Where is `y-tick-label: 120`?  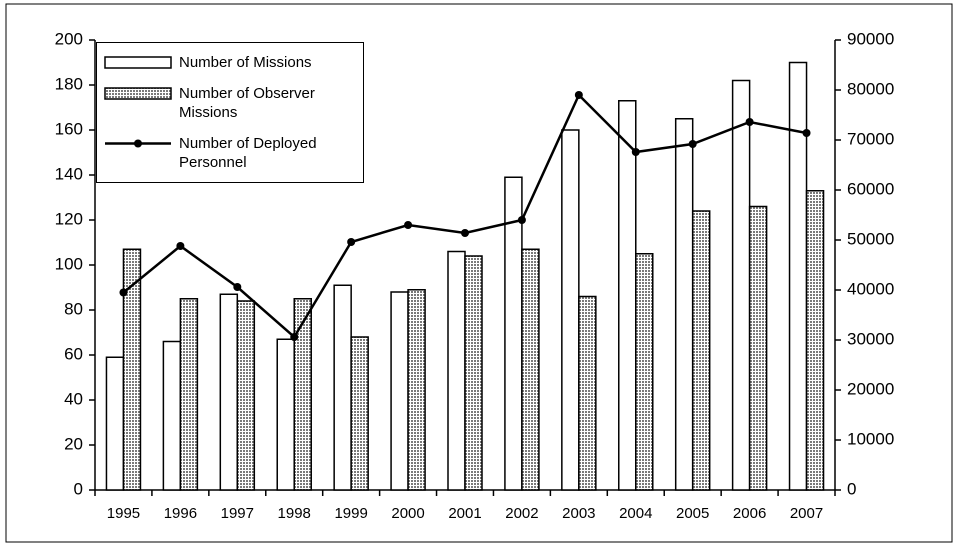 y-tick-label: 120 is located at coordinates (69, 218).